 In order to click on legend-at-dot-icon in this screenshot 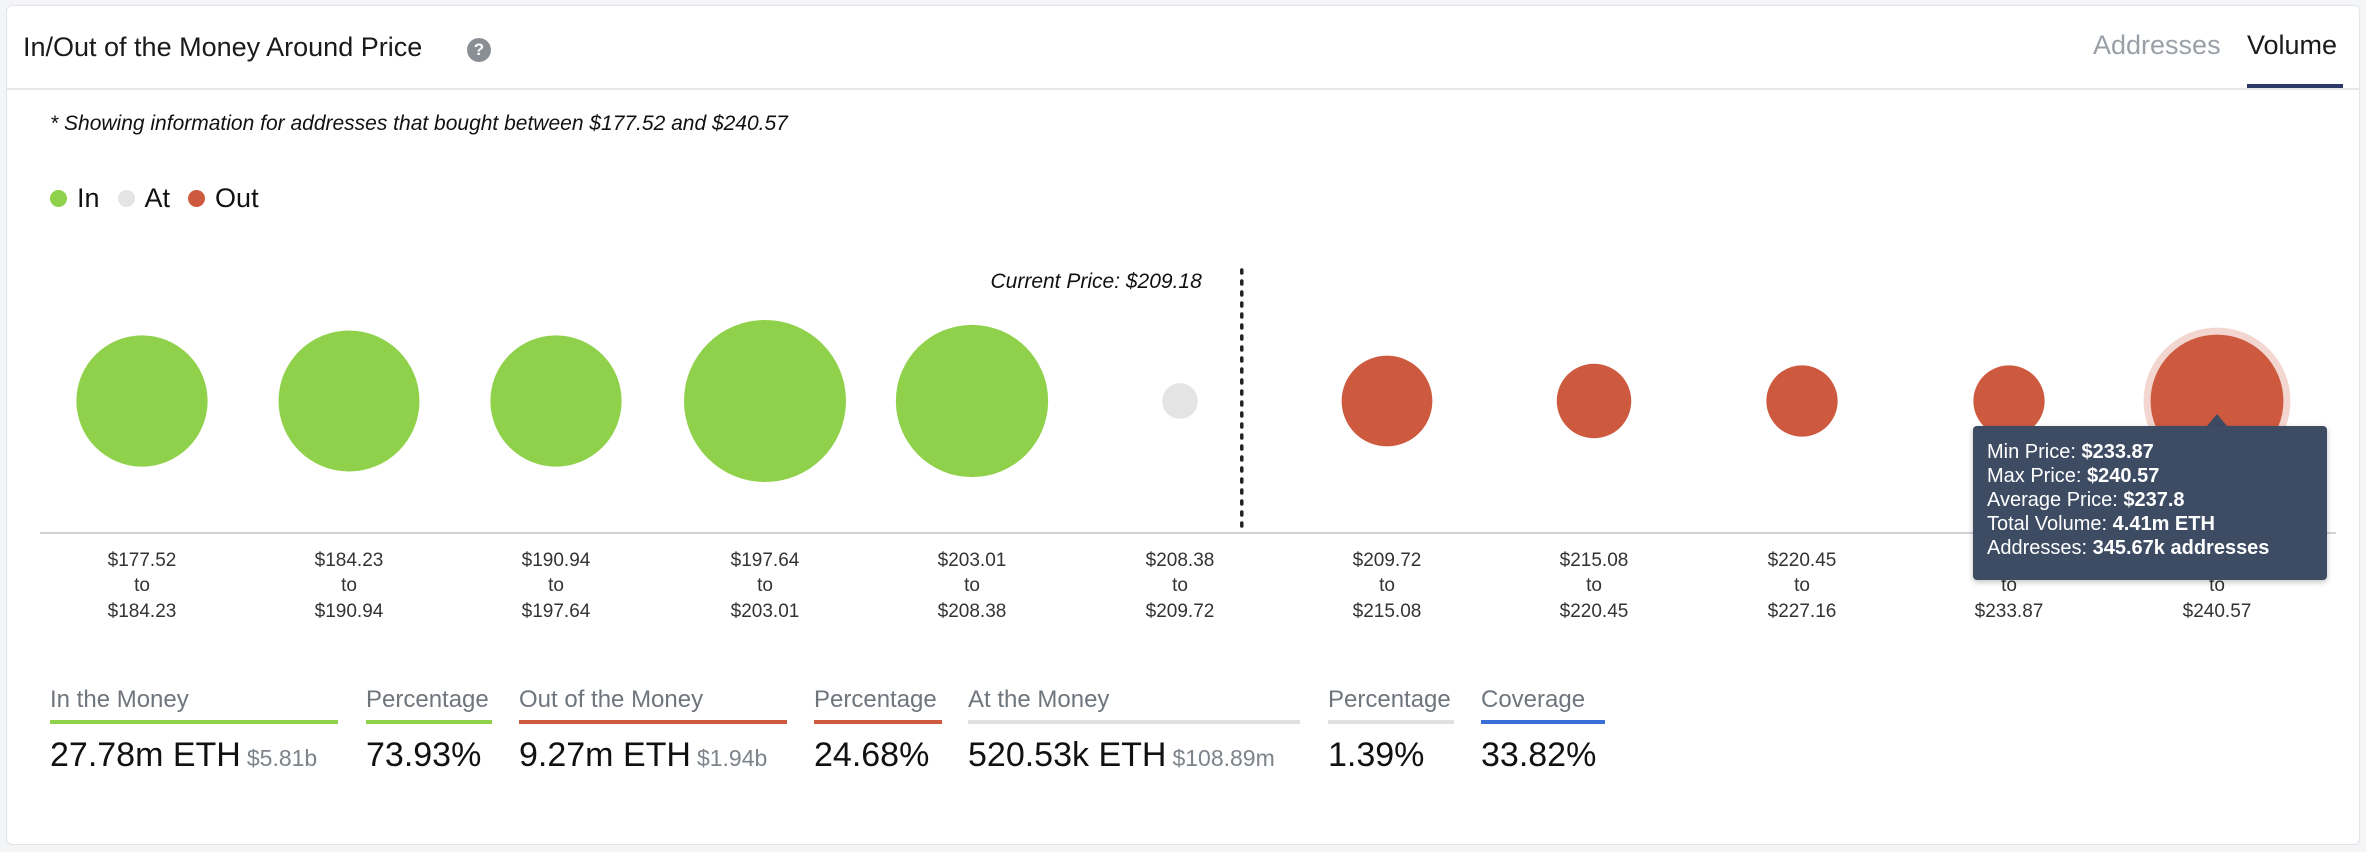, I will do `click(126, 198)`.